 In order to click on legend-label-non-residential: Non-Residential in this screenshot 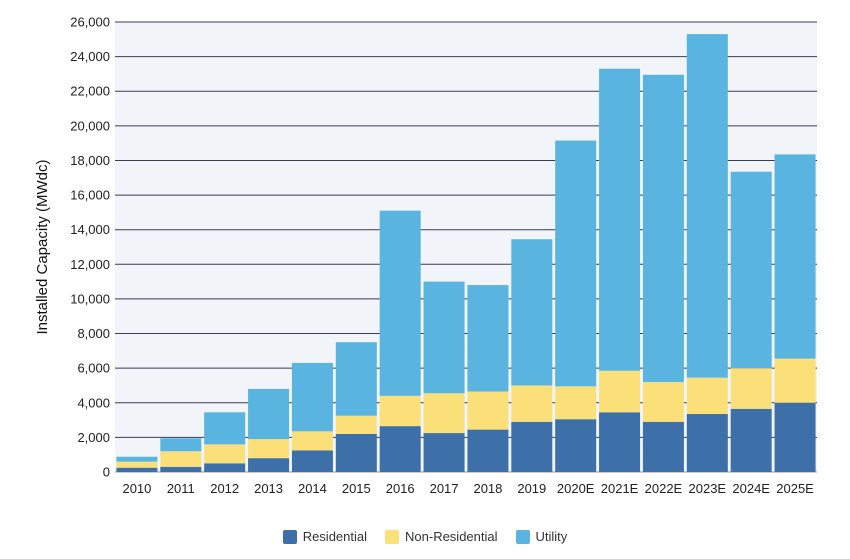, I will do `click(451, 536)`.